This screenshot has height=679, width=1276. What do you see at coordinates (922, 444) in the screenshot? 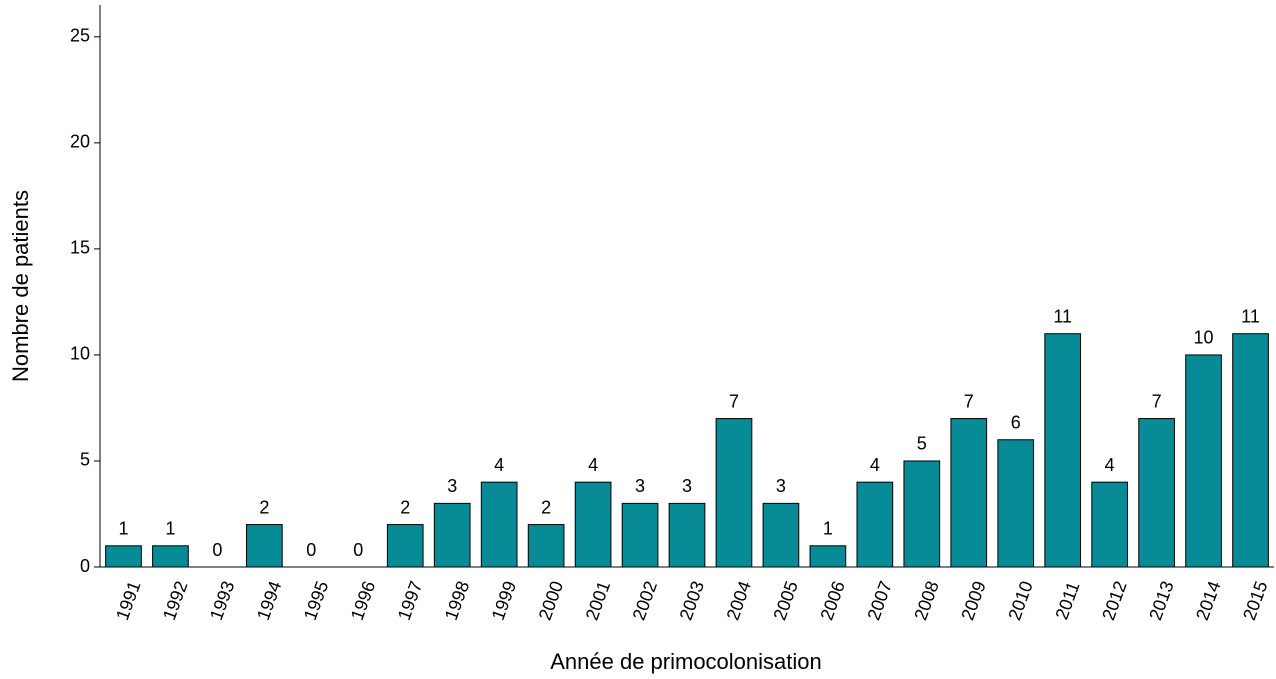
I see `data-label: 5` at bounding box center [922, 444].